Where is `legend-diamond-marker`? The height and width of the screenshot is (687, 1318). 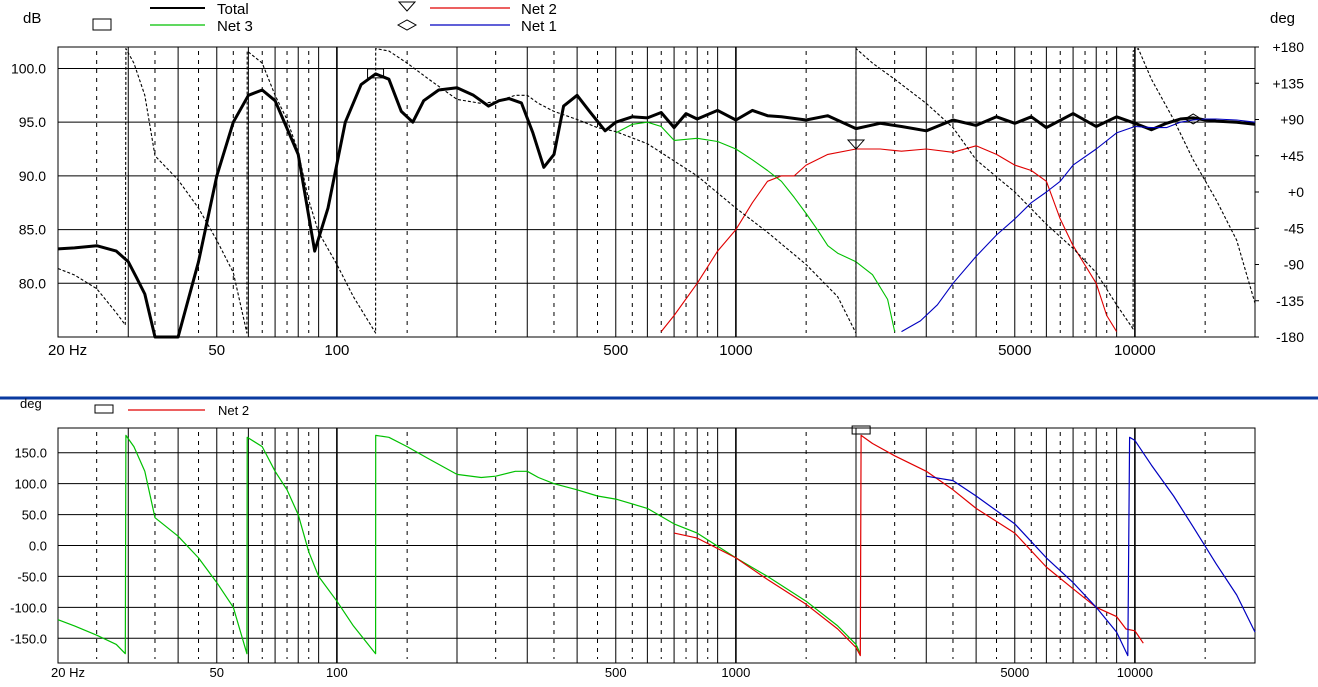 legend-diamond-marker is located at coordinates (407, 25).